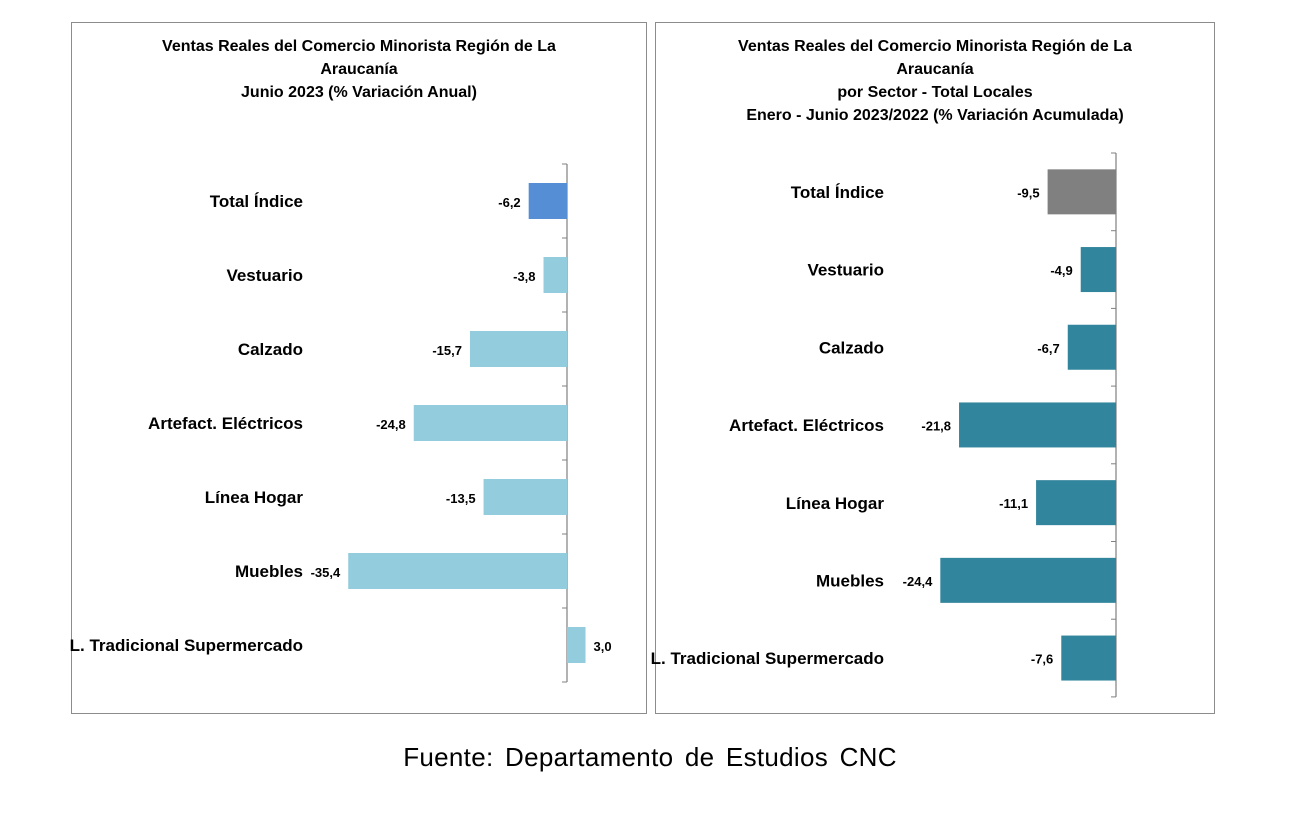 The width and height of the screenshot is (1300, 820). Describe the element at coordinates (936, 425) in the screenshot. I see `data-label: -21,8` at that location.